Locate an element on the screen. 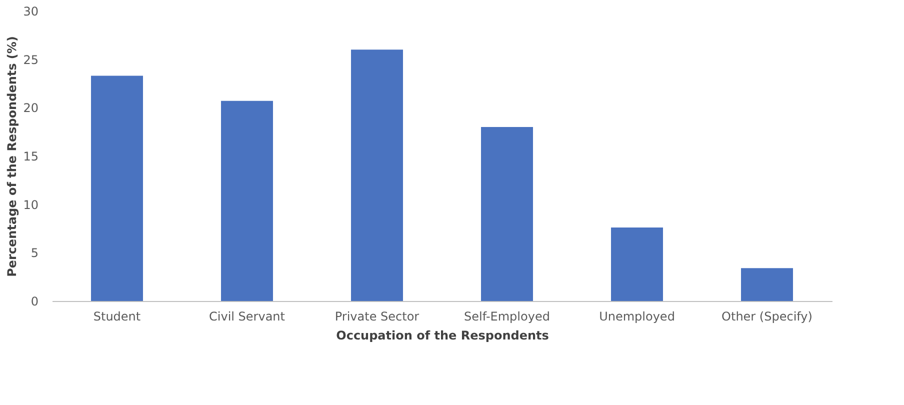 The width and height of the screenshot is (904, 405). y-tick-label: 25 is located at coordinates (30, 59).